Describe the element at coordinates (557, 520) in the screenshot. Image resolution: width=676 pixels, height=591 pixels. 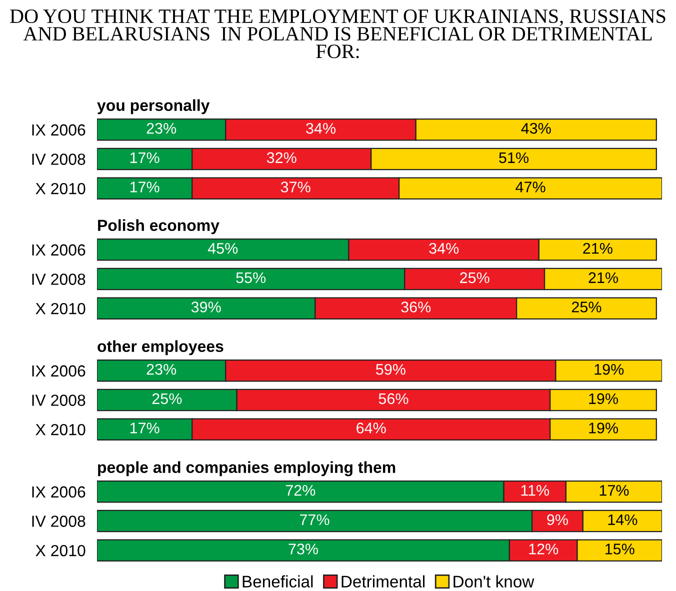
I see `data-label: 9%` at that location.